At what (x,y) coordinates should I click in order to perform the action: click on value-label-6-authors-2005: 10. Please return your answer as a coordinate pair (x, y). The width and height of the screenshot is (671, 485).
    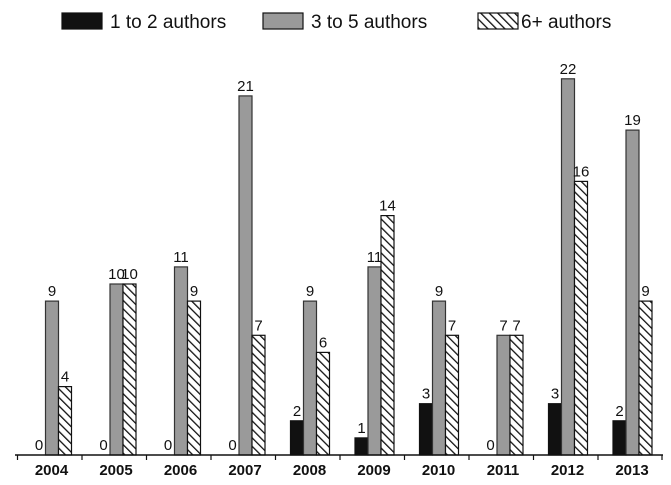
    Looking at the image, I should click on (129, 274).